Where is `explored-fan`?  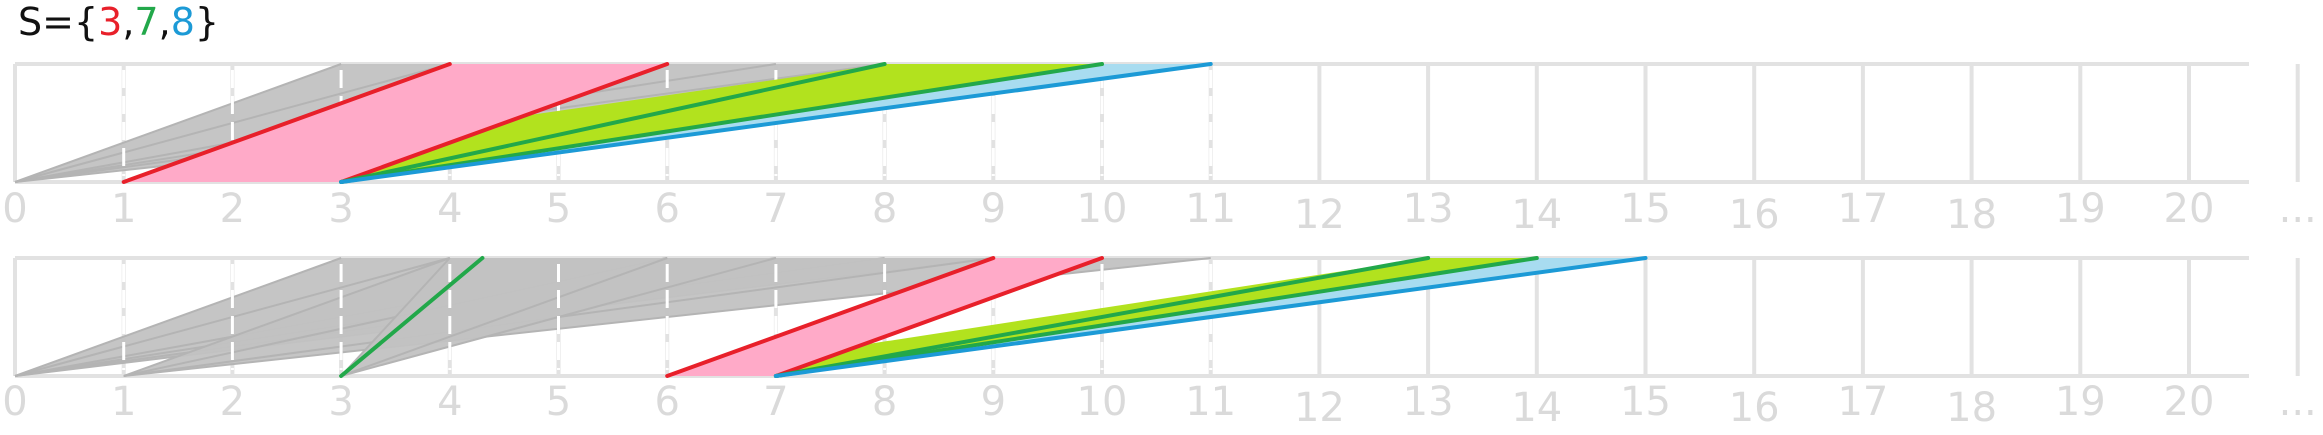 explored-fan is located at coordinates (667, 317).